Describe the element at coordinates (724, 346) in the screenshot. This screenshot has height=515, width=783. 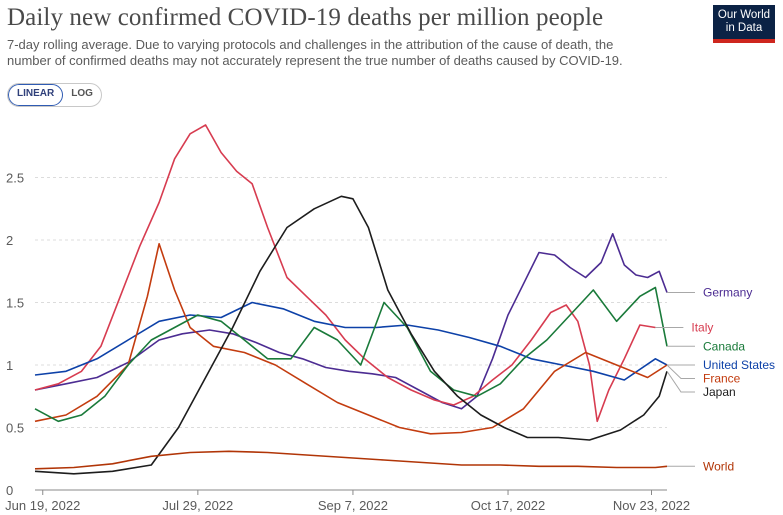
I see `legend-label-canada: Canada` at that location.